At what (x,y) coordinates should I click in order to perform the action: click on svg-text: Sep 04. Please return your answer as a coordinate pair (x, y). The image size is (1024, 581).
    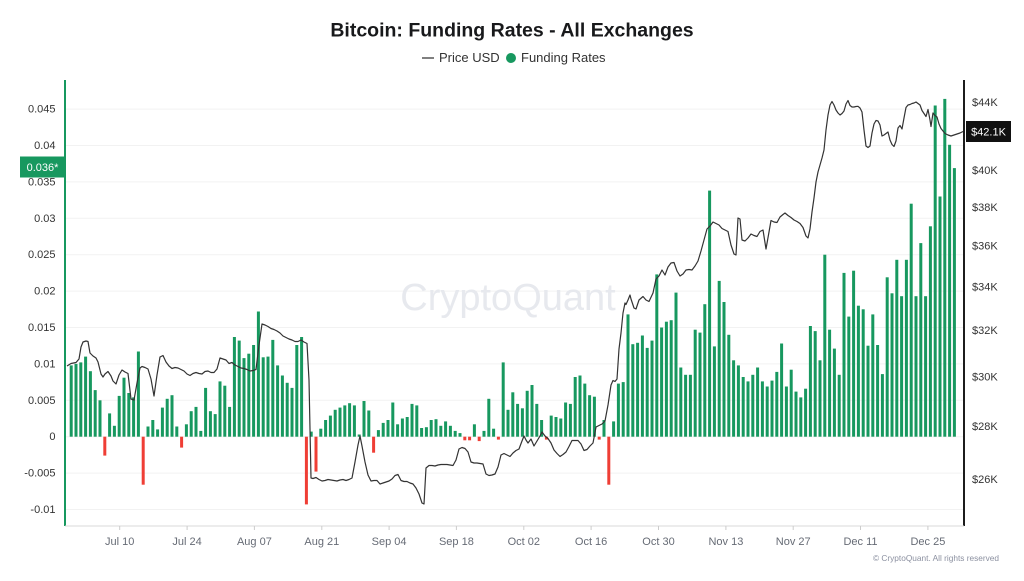
    Looking at the image, I should click on (389, 542).